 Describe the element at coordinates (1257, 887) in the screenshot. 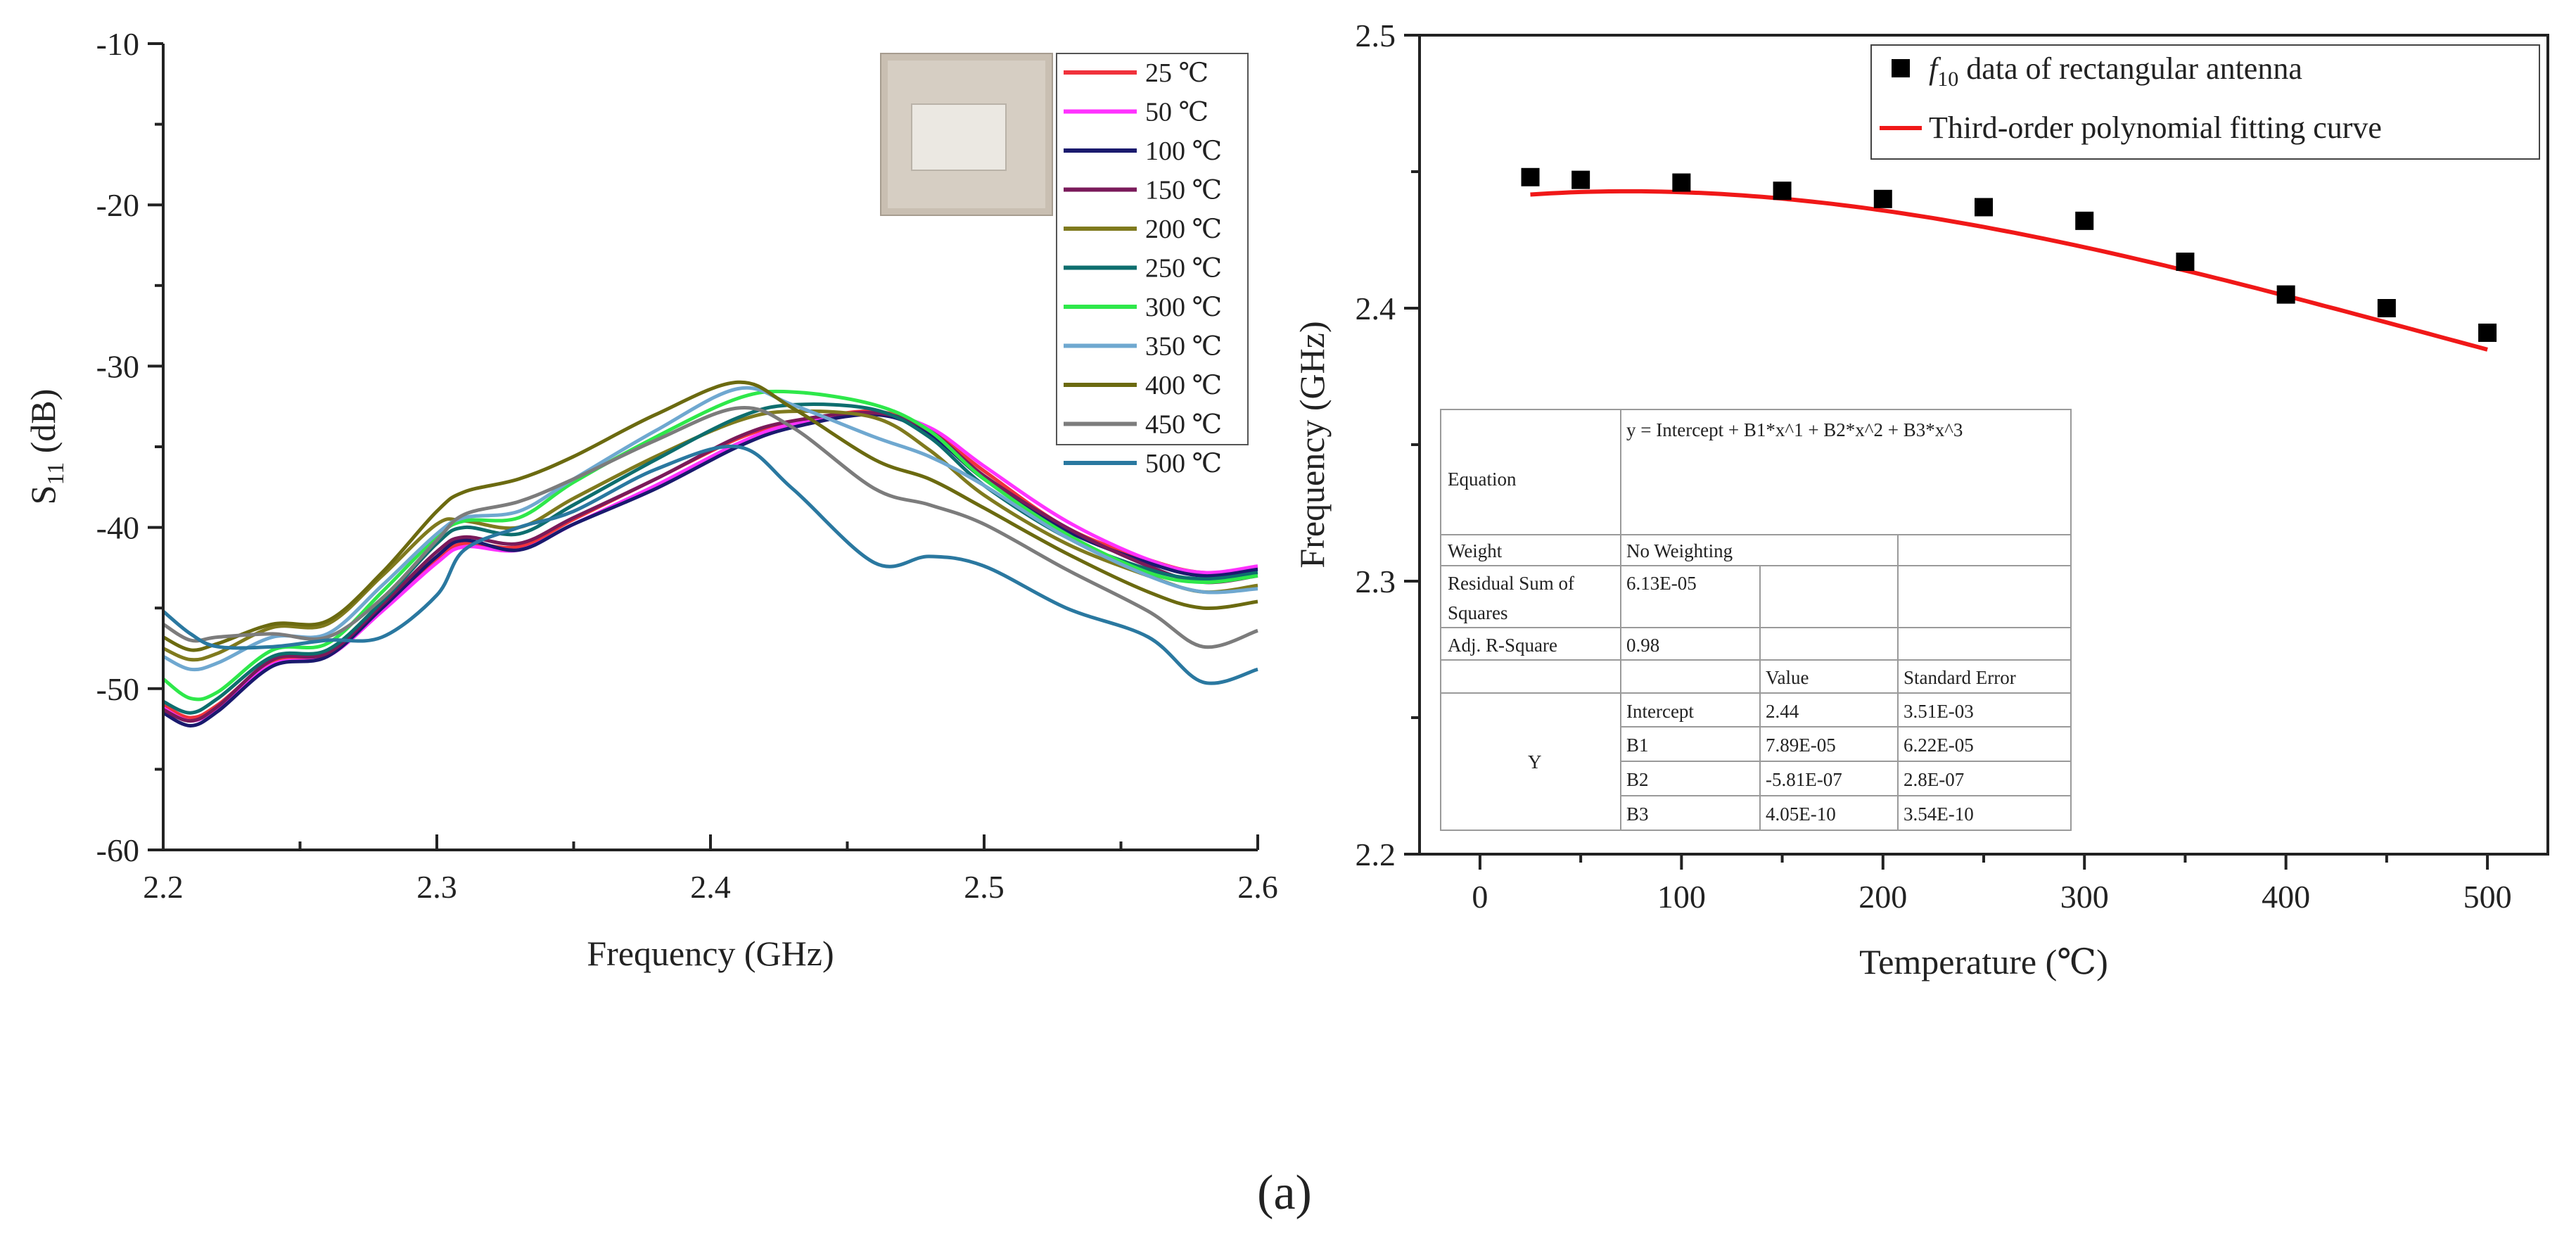

I see `s11-x-tick-label: 2.6` at that location.